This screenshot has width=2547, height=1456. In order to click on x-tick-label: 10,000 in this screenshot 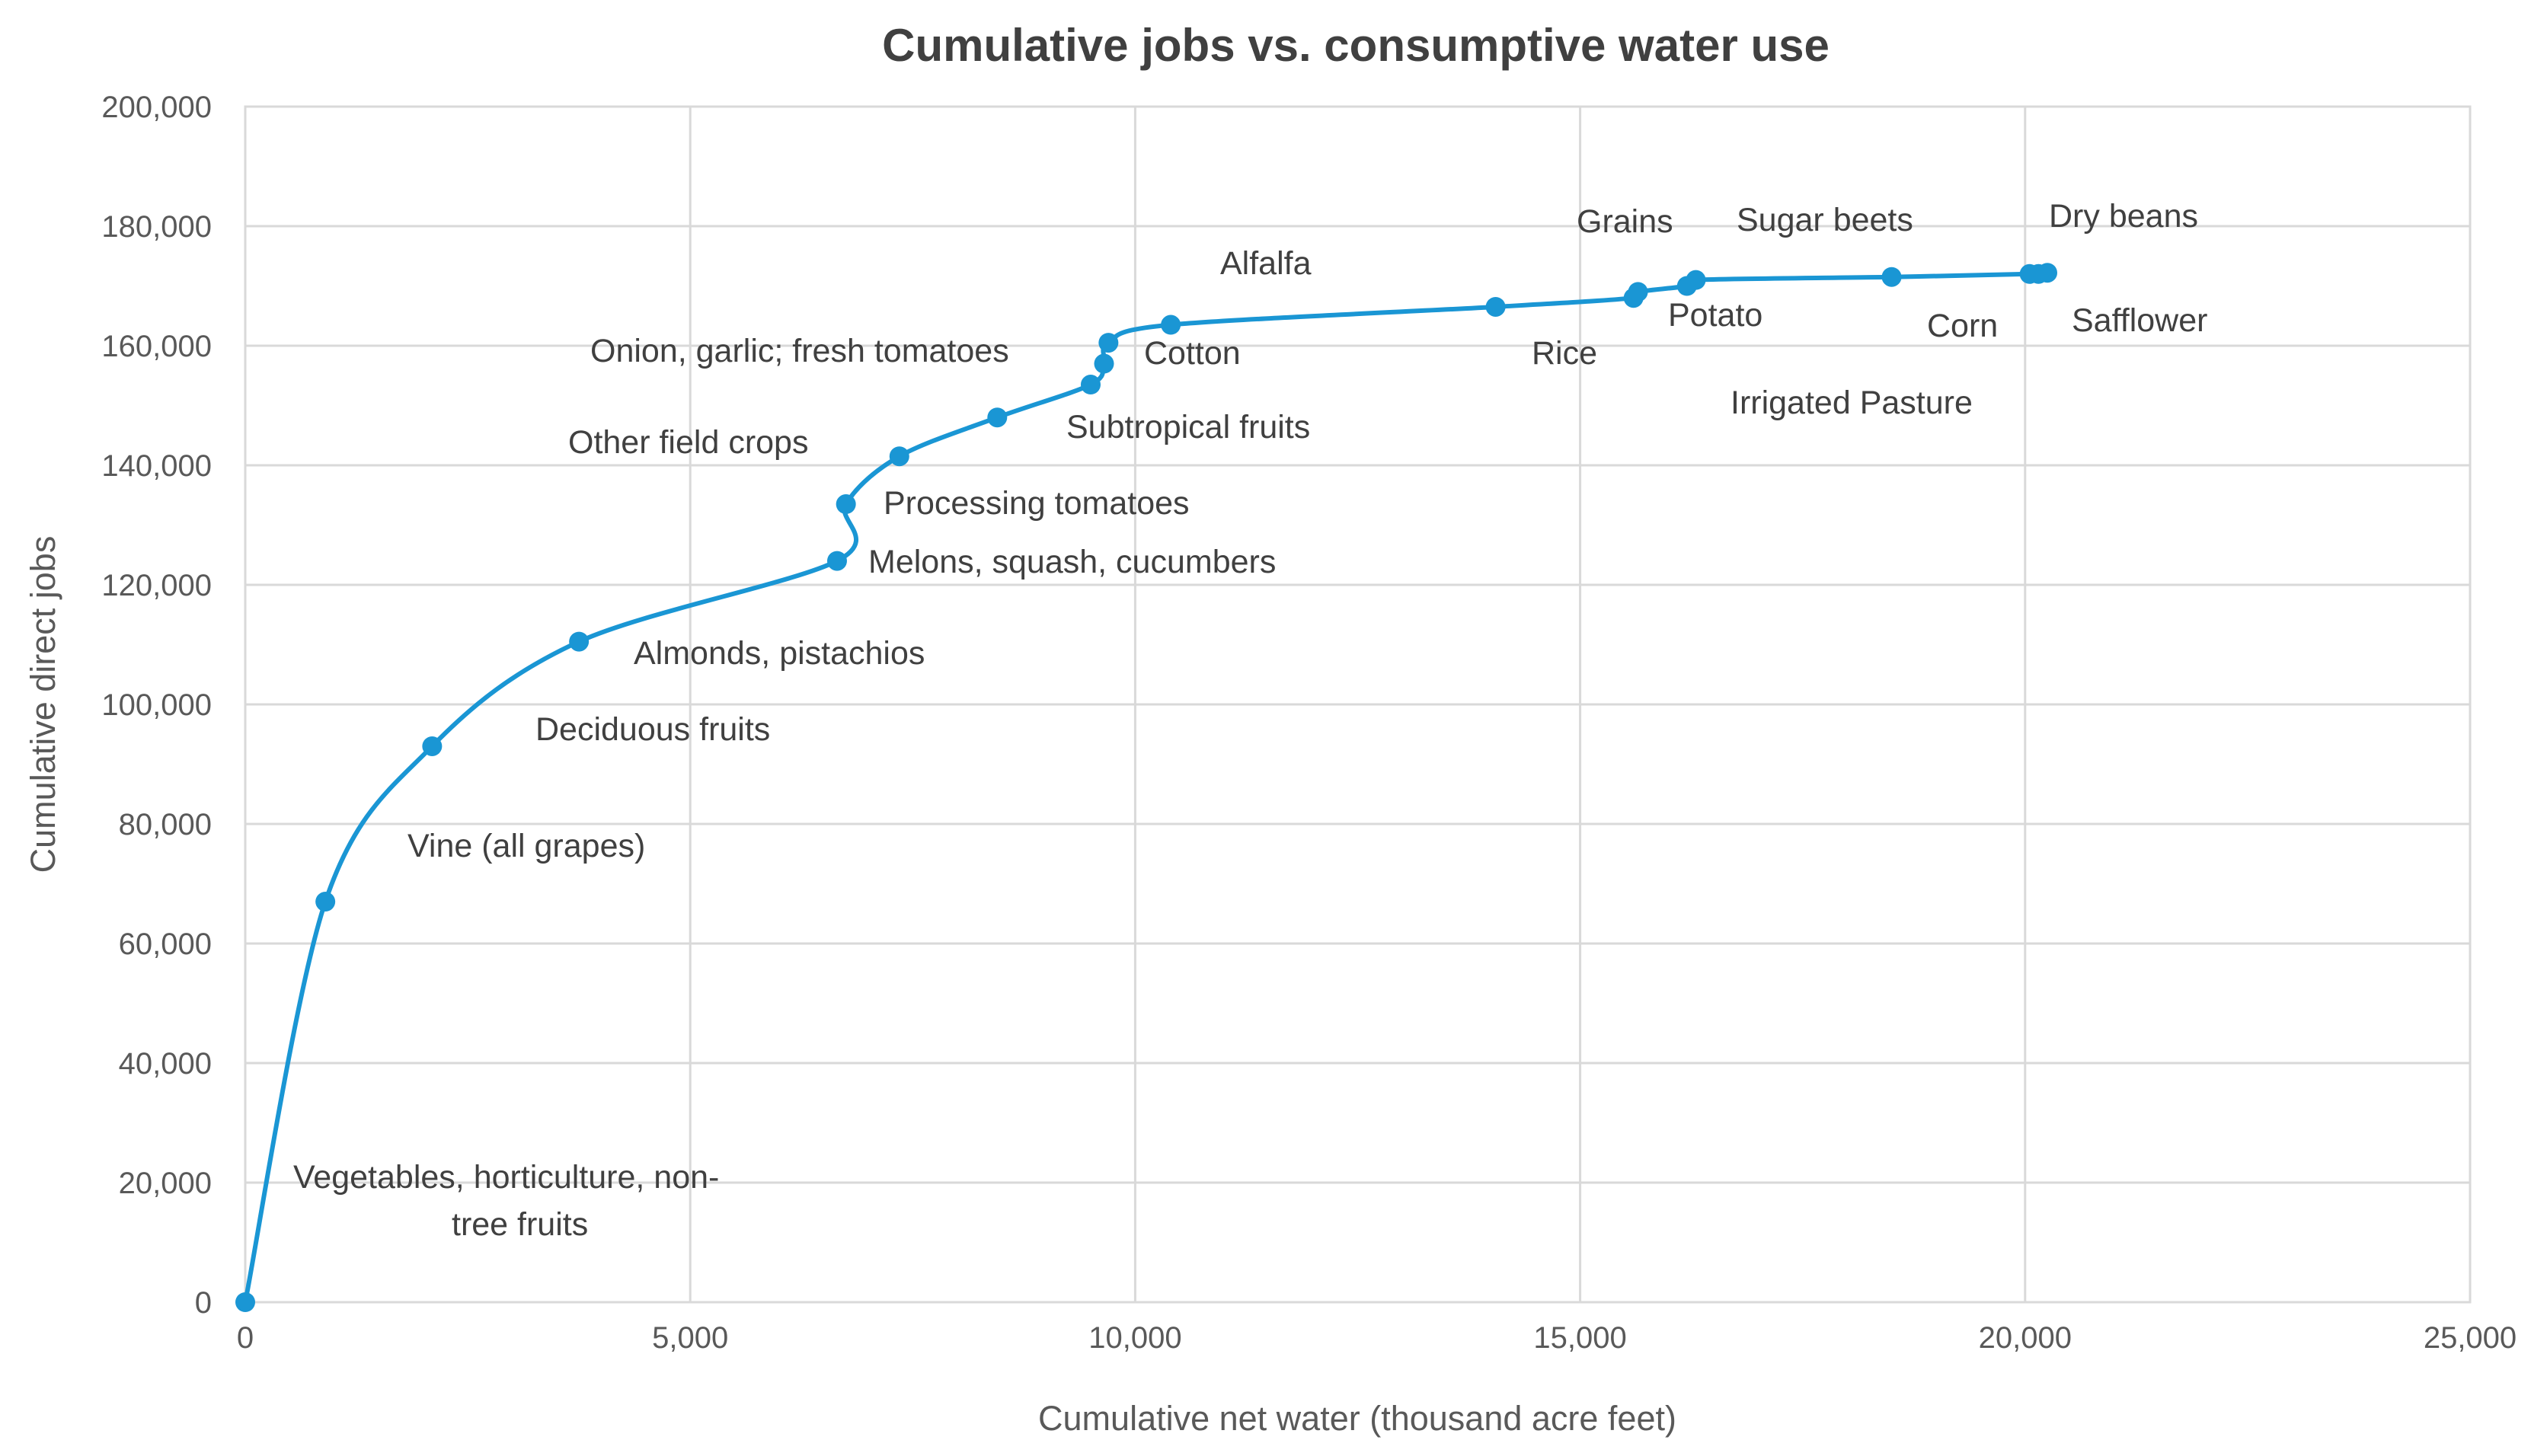, I will do `click(1134, 1338)`.